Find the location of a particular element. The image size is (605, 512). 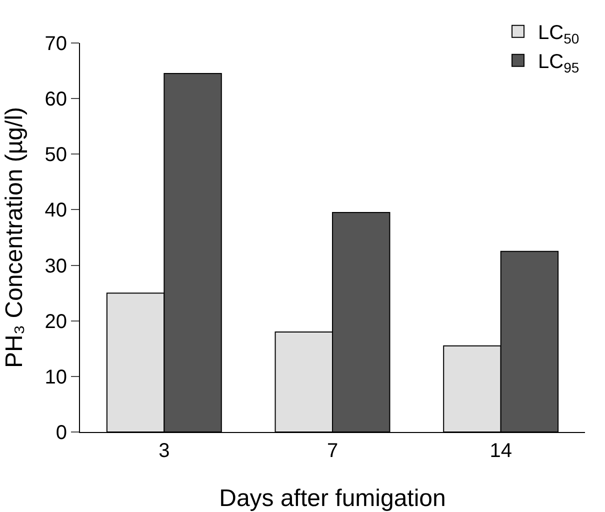

y-tick-label: 20 is located at coordinates (55, 321).